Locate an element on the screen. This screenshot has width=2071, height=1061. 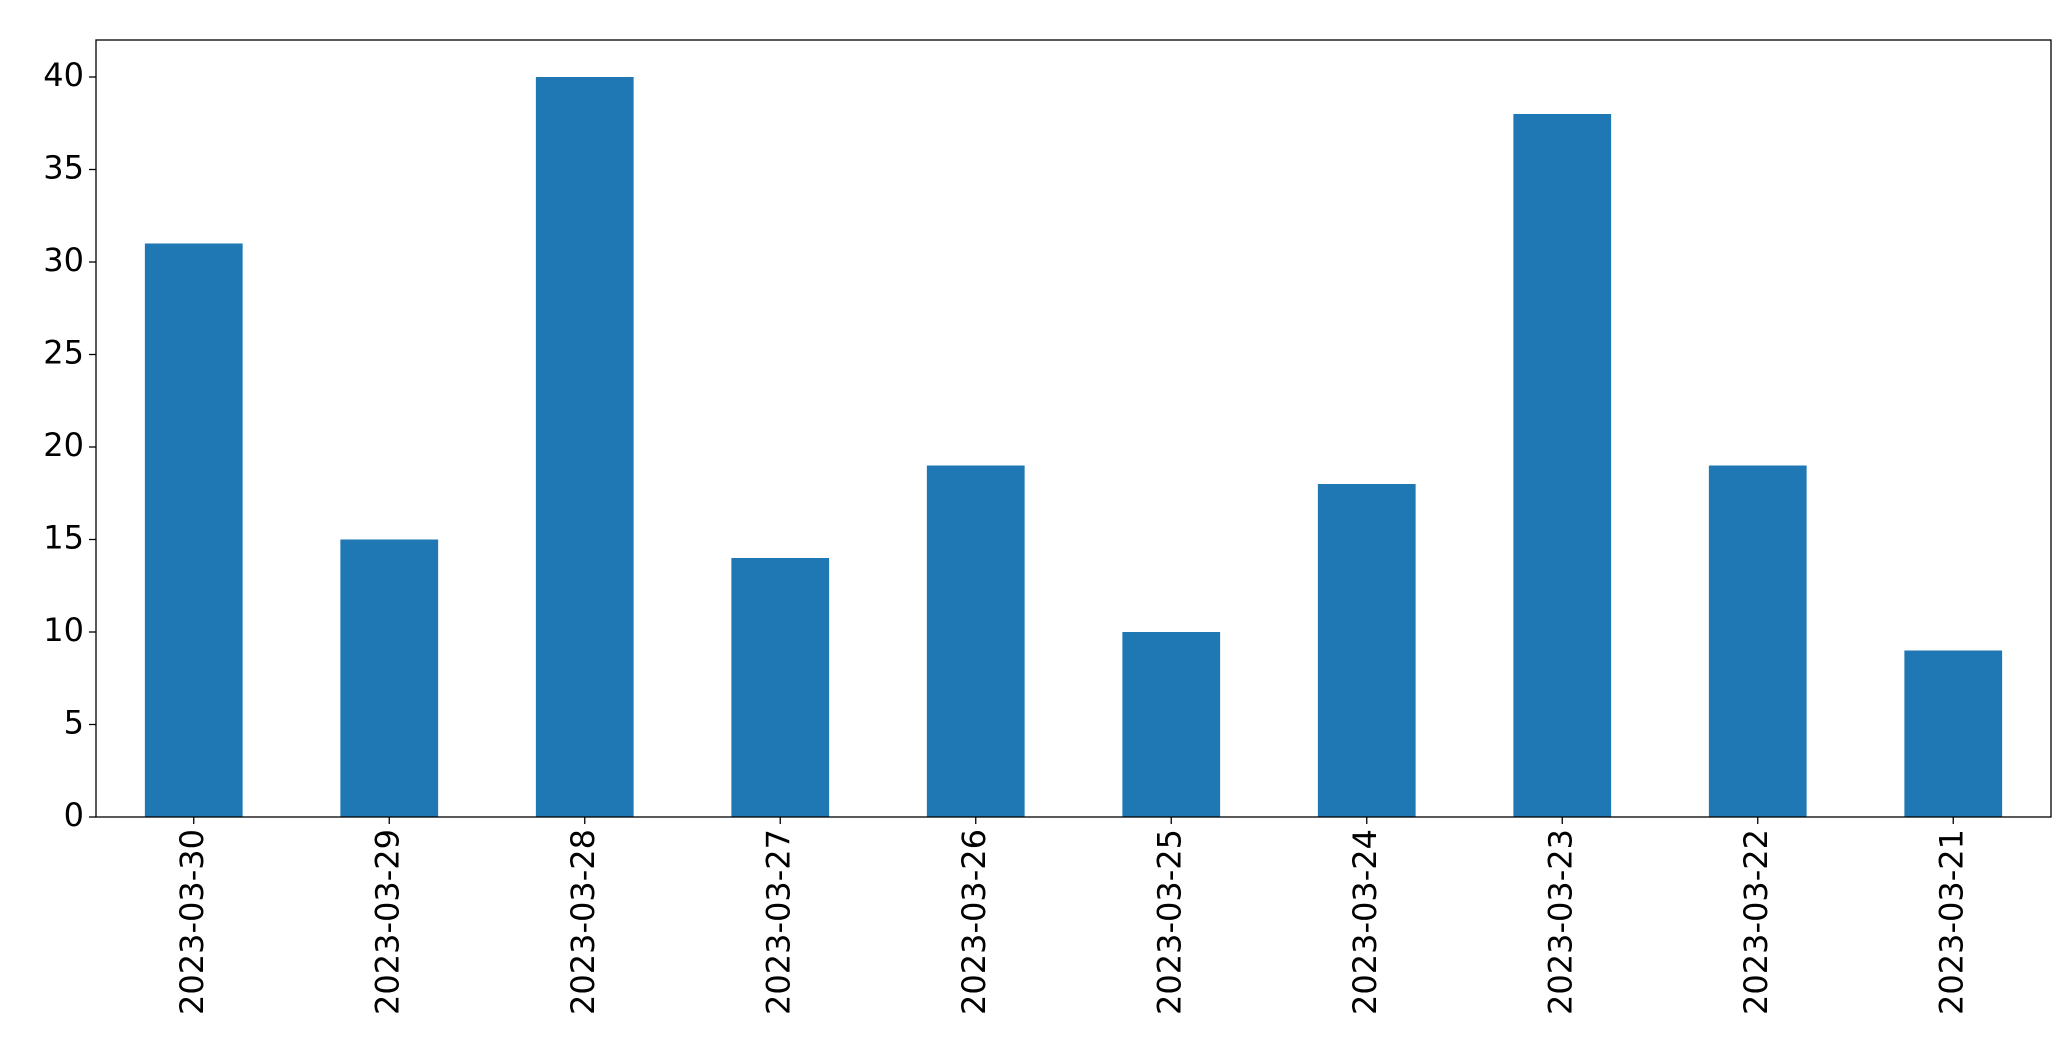
y-tick-label: 35 is located at coordinates (63, 168).